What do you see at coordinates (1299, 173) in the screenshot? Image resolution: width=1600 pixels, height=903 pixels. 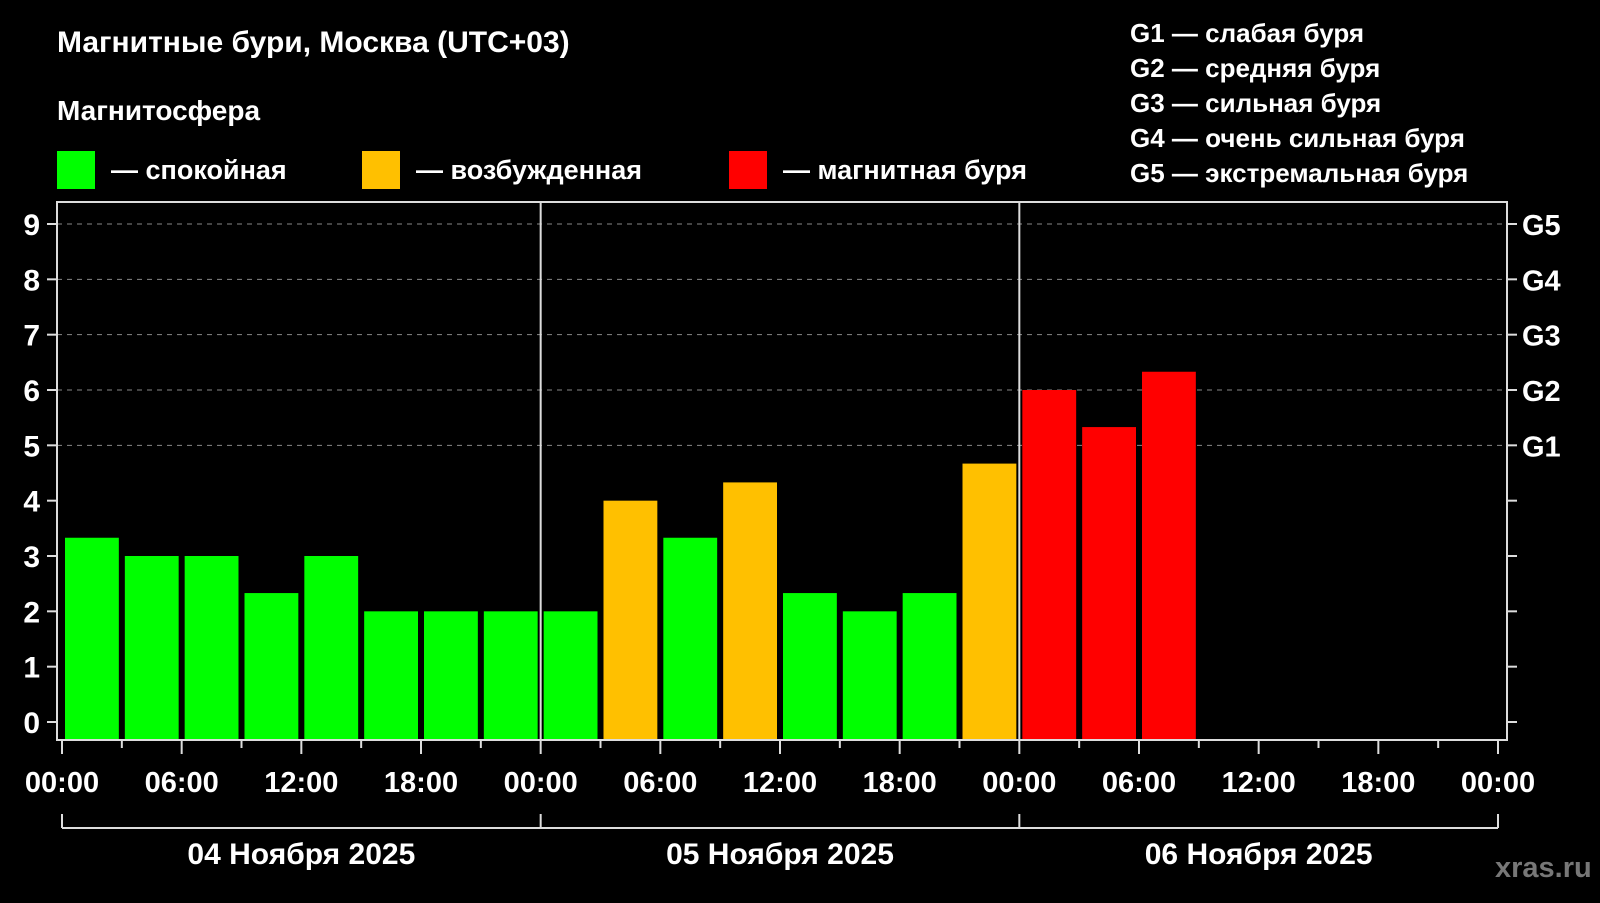 I see `g-scale-item: G5 — экстремальная буря` at bounding box center [1299, 173].